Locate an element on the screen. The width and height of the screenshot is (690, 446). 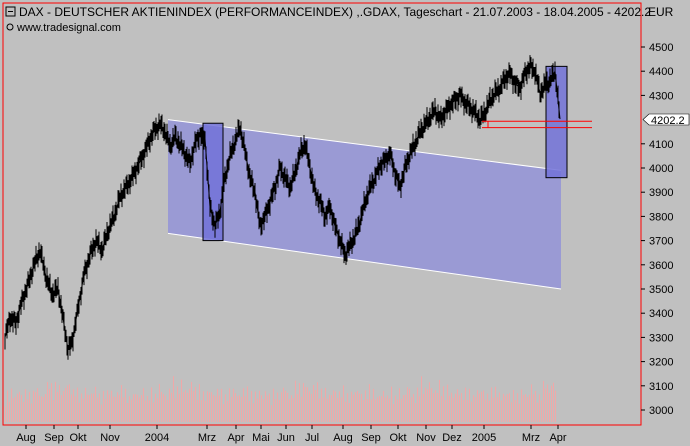
y-tick-label: 4400 is located at coordinates (661, 72).